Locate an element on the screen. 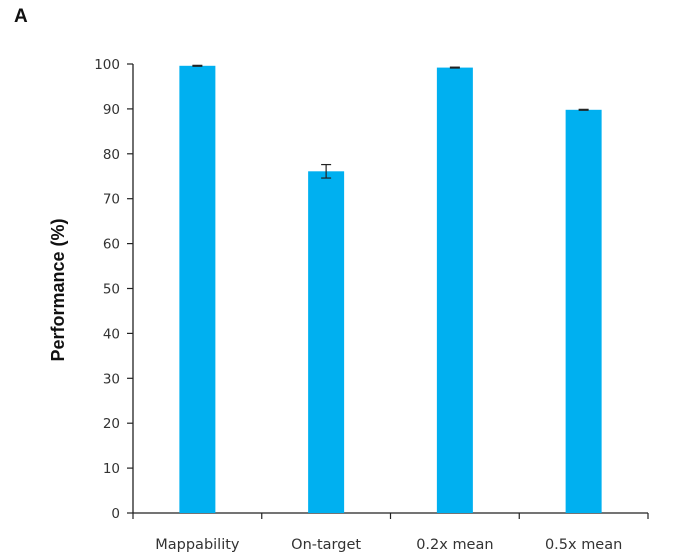 This screenshot has height=558, width=693. y-tick-label: 60 is located at coordinates (111, 245).